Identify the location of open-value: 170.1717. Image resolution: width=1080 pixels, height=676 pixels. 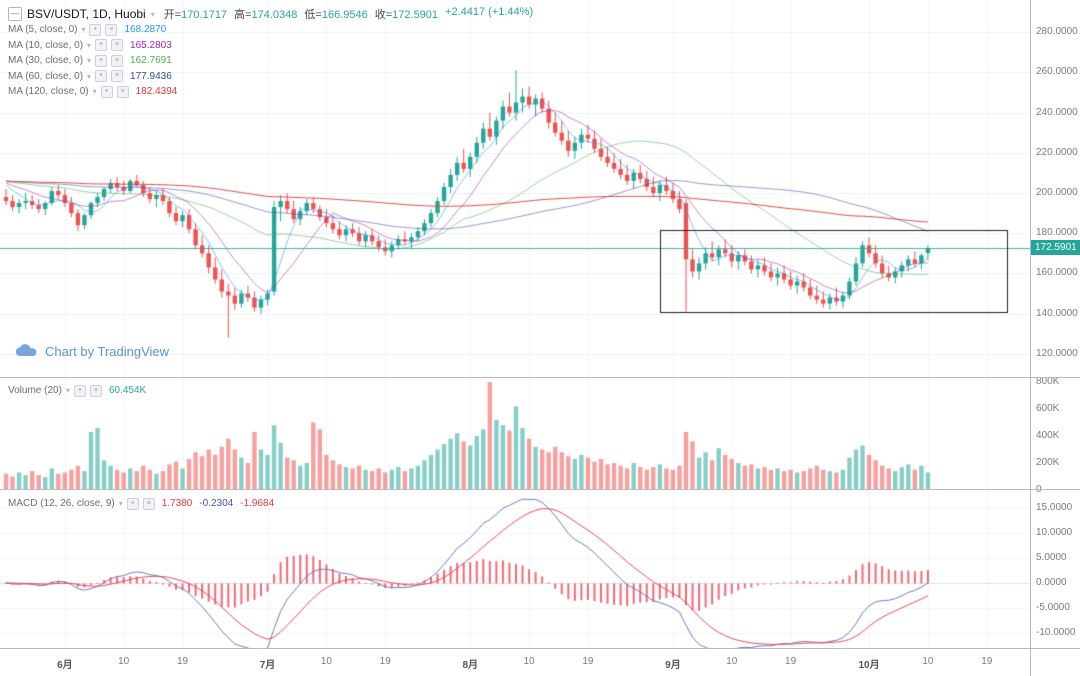
(204, 15).